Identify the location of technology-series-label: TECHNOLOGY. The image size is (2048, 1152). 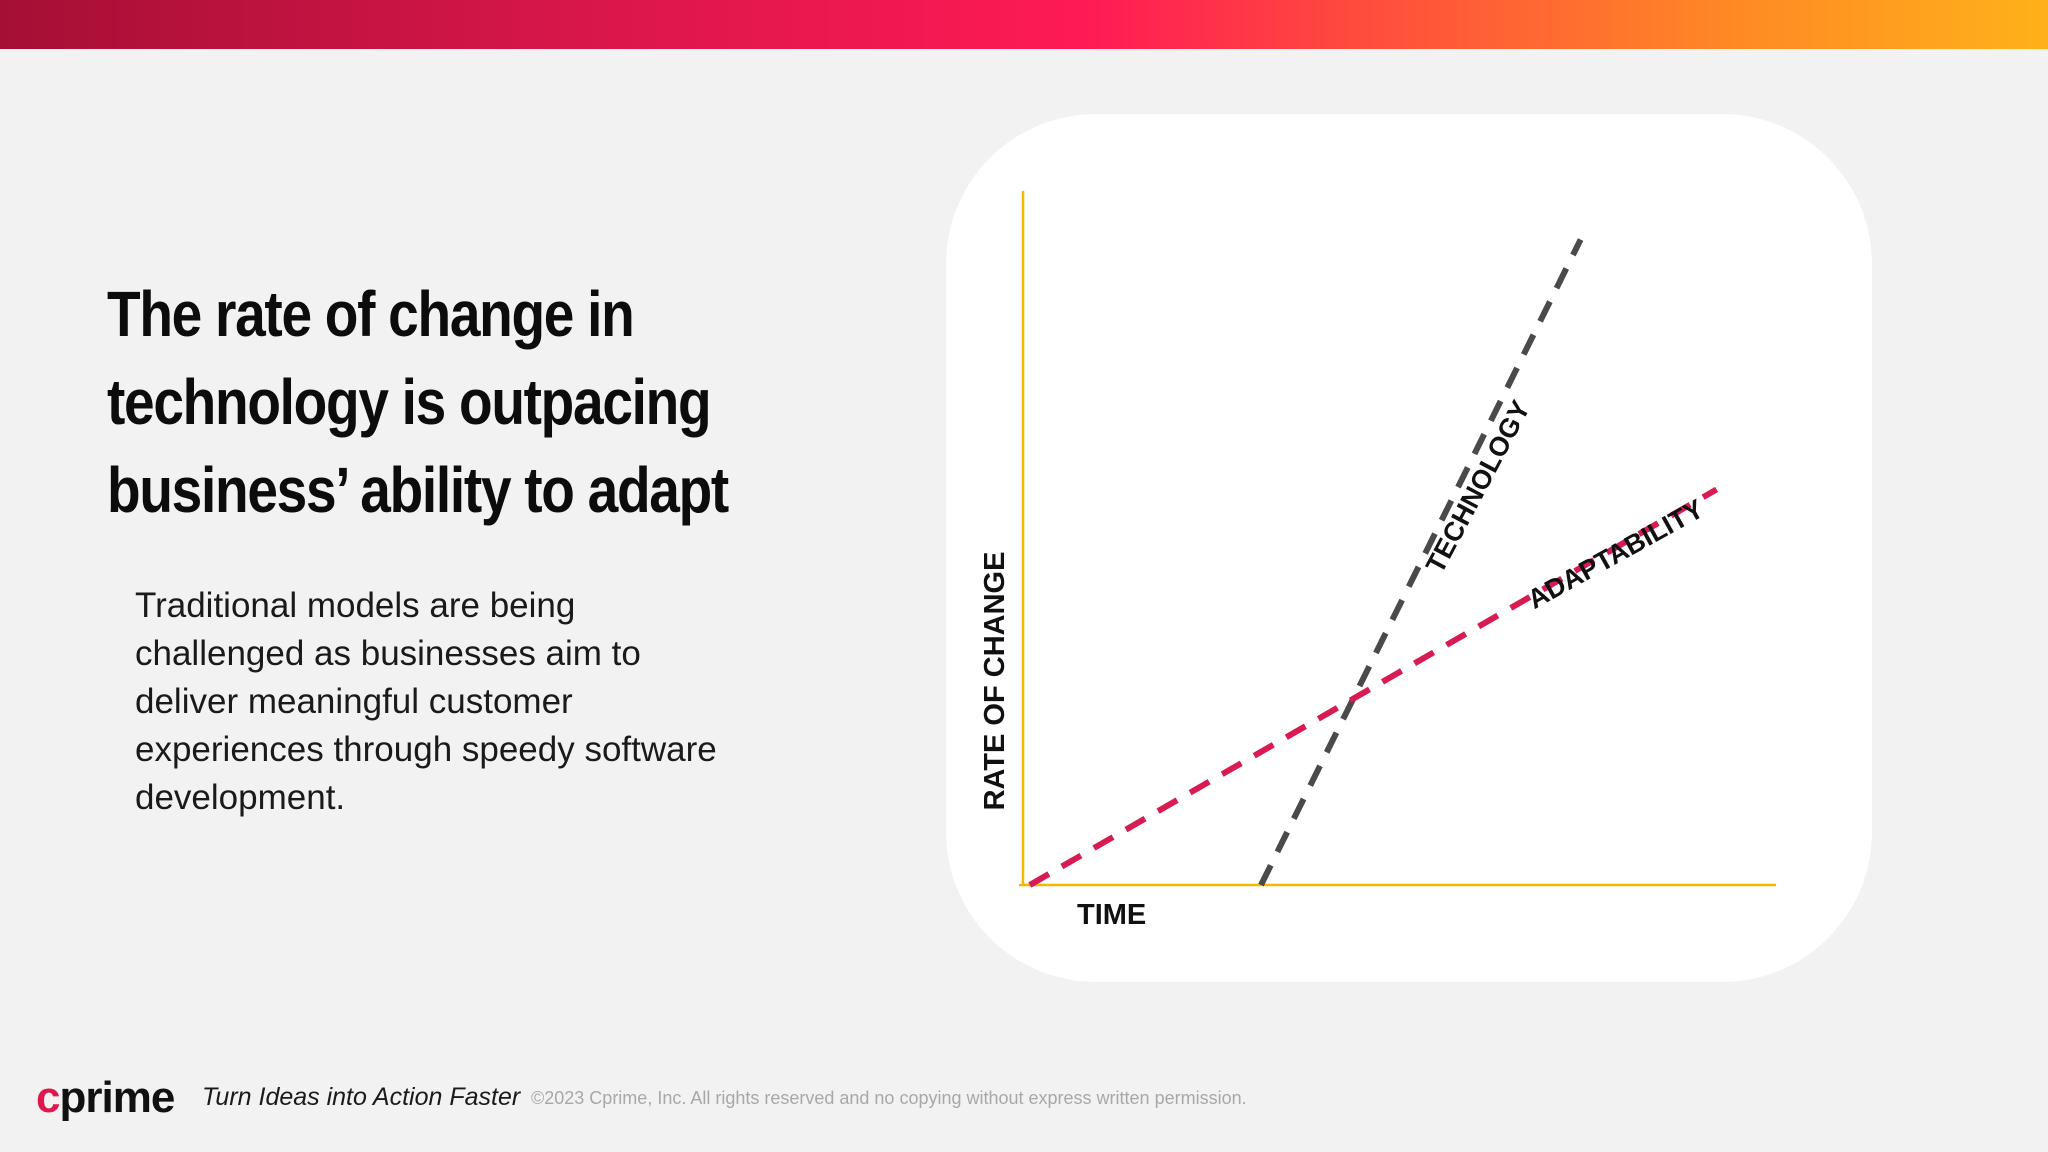
(1478, 487).